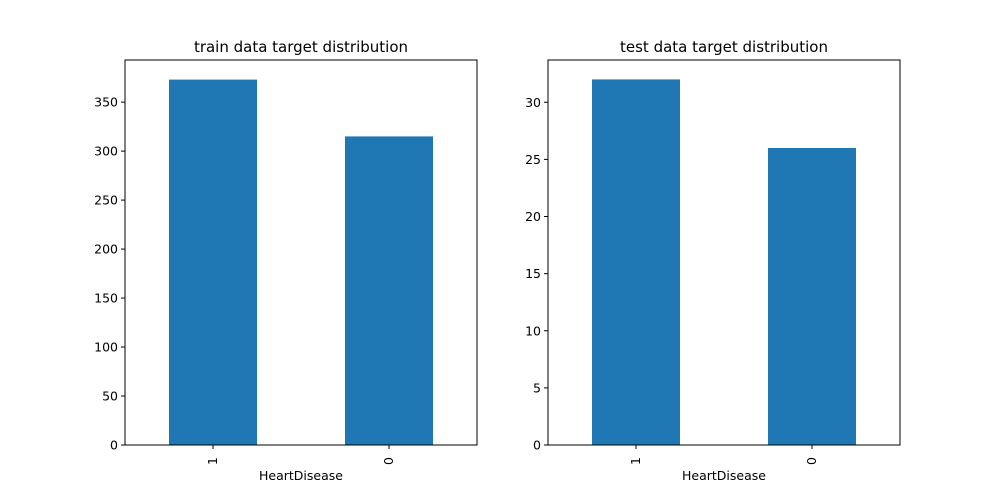 This screenshot has height=500, width=1000. I want to click on test-x-tick-label: 0, so click(811, 461).